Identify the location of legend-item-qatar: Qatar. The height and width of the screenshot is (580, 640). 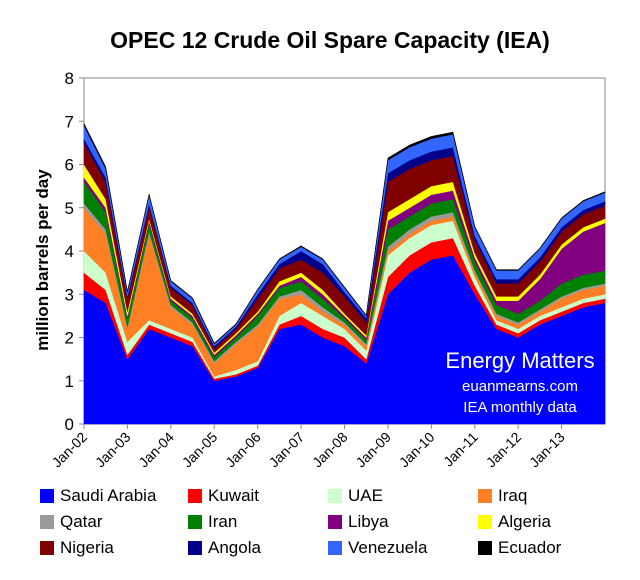
(71, 522).